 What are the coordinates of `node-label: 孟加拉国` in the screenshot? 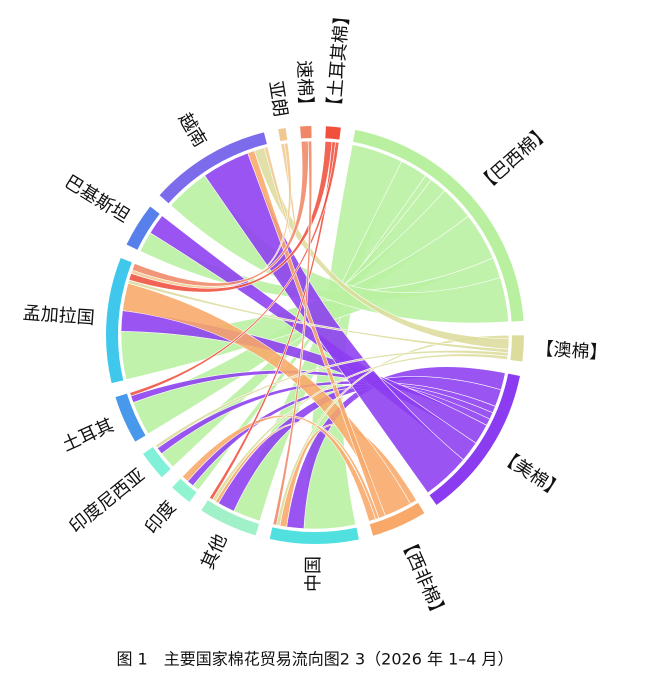 It's located at (58, 316).